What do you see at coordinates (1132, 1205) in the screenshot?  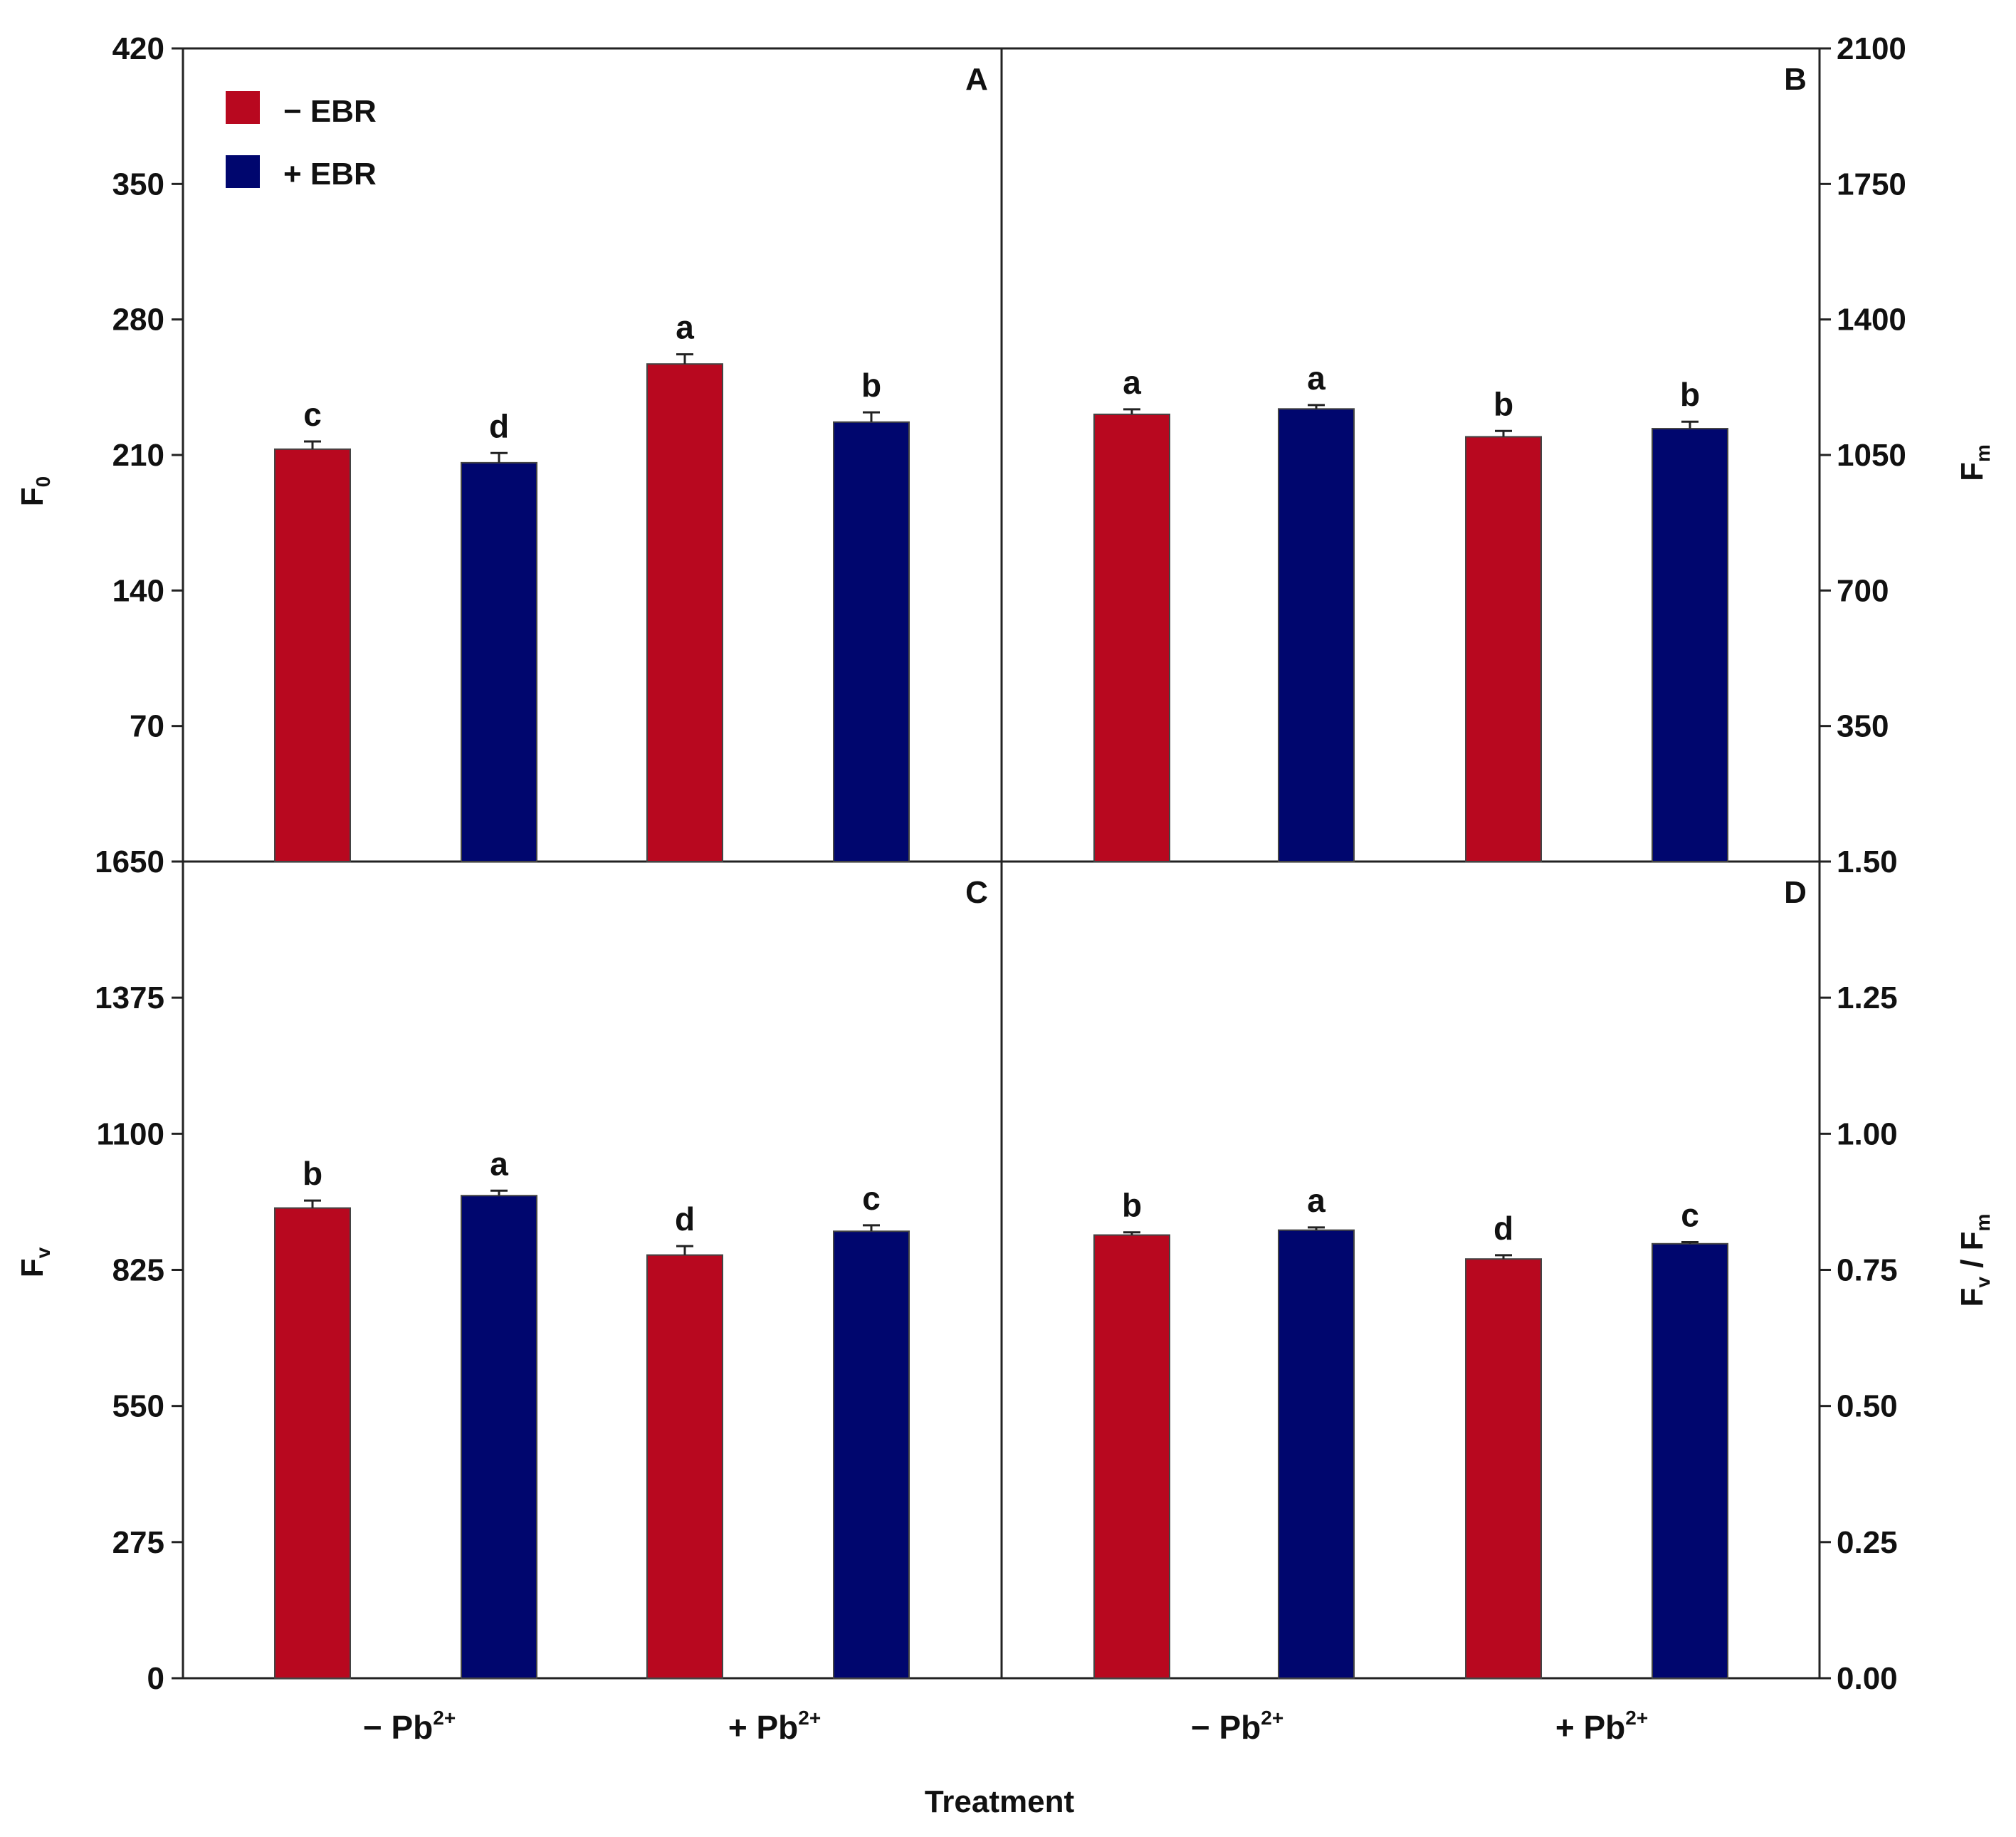 I see `sig-letter-d: b` at bounding box center [1132, 1205].